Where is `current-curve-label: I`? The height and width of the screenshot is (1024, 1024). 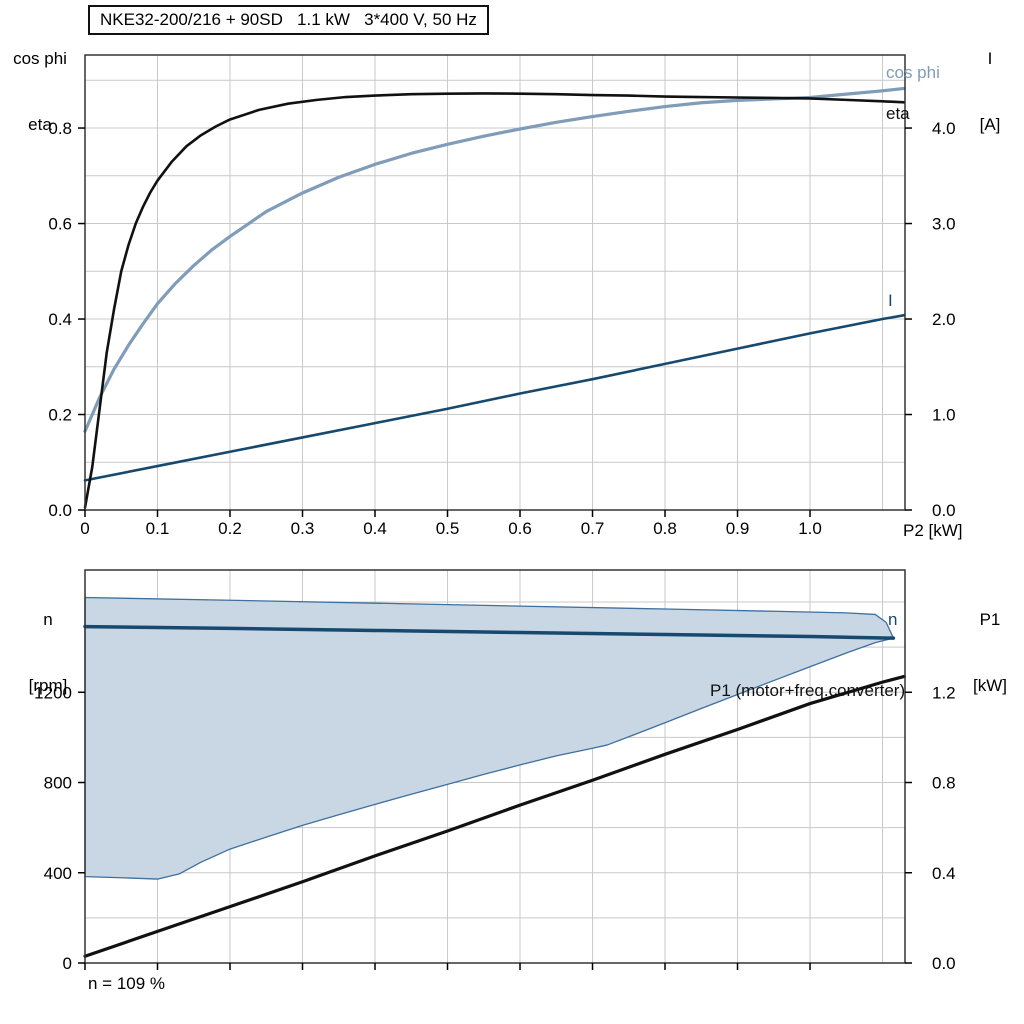
current-curve-label: I is located at coordinates (890, 300).